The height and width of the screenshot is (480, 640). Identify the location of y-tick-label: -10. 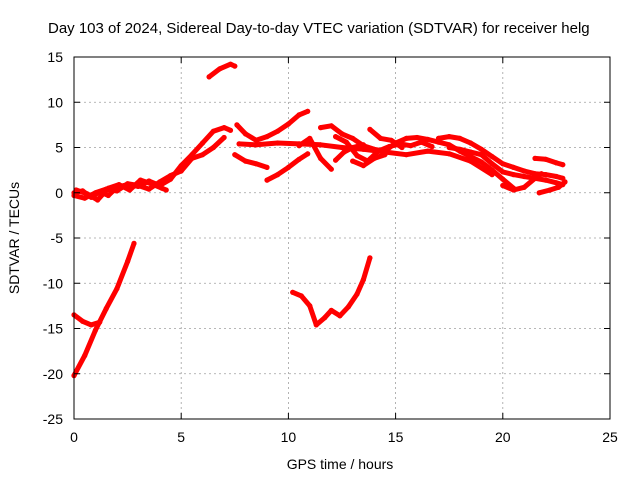
(53, 283).